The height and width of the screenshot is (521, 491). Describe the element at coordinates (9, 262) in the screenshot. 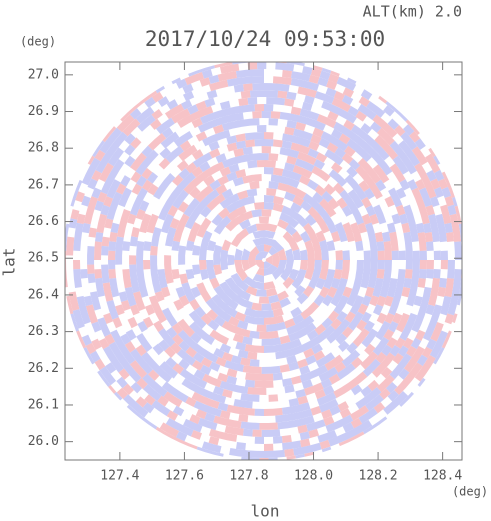

I see `y-axis-label: lat` at that location.